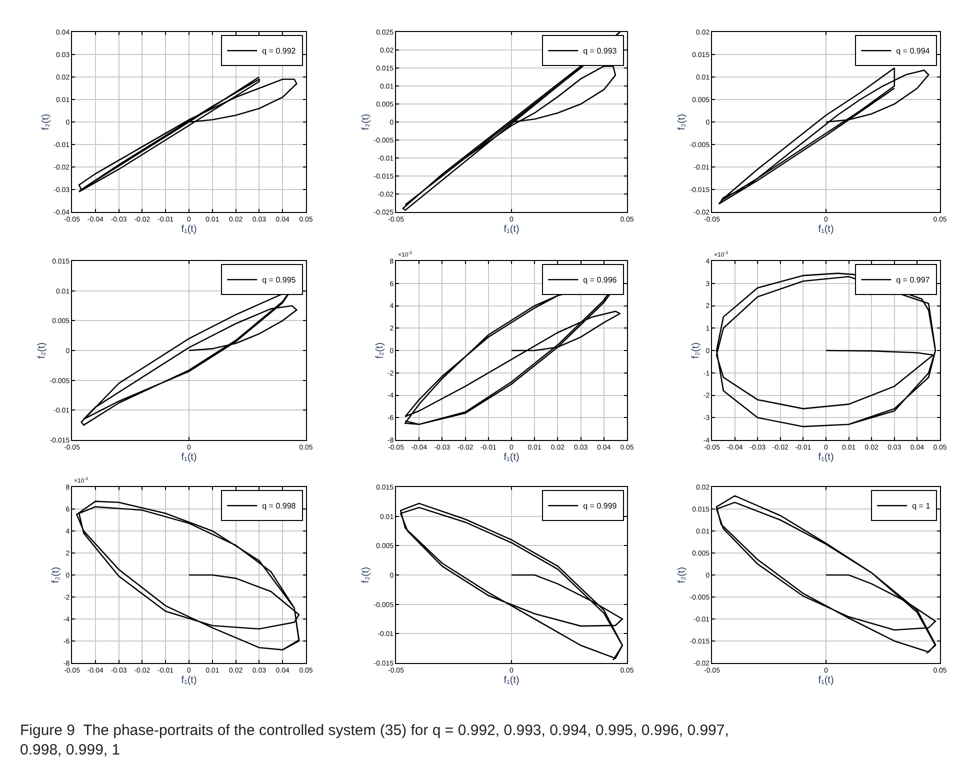 Image resolution: width=955 pixels, height=778 pixels. Describe the element at coordinates (279, 506) in the screenshot. I see `legend-label: q = 0.998` at that location.